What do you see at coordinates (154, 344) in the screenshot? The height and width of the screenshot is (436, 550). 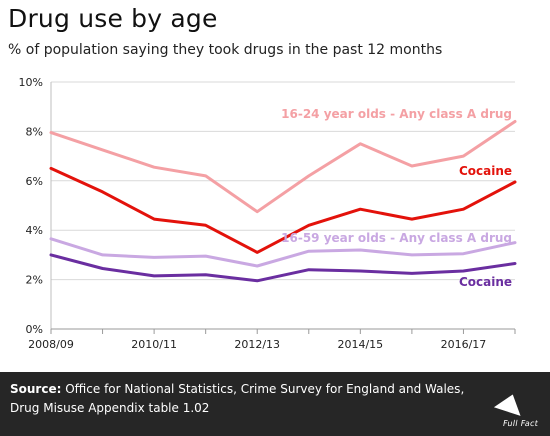 I see `x-tick-label: 2010/11` at bounding box center [154, 344].